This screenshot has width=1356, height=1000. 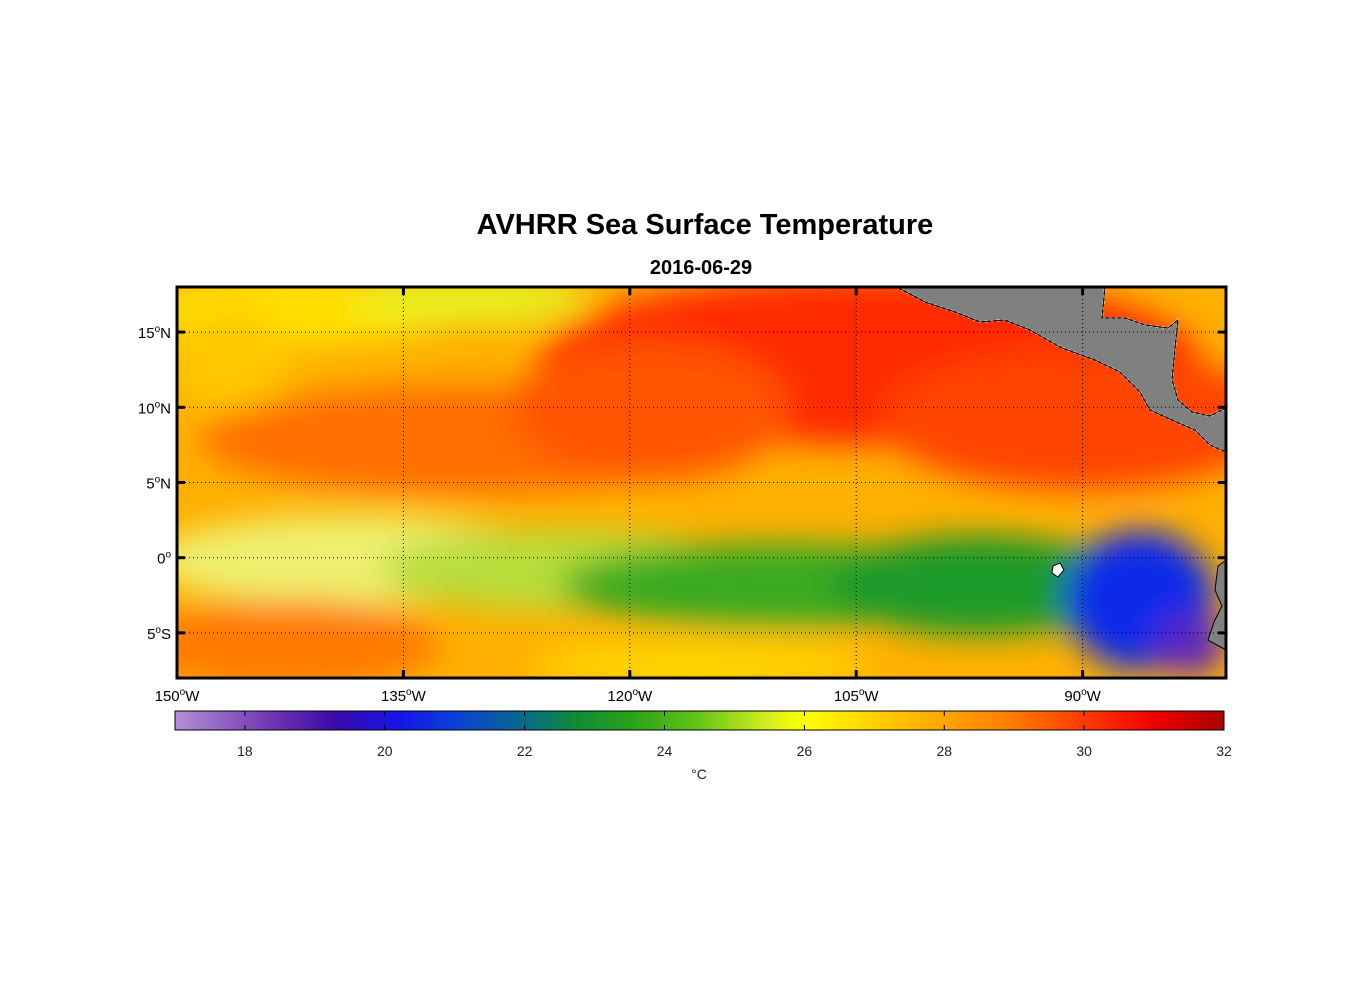 I want to click on colorbar-tick-label: 18, so click(x=245, y=751).